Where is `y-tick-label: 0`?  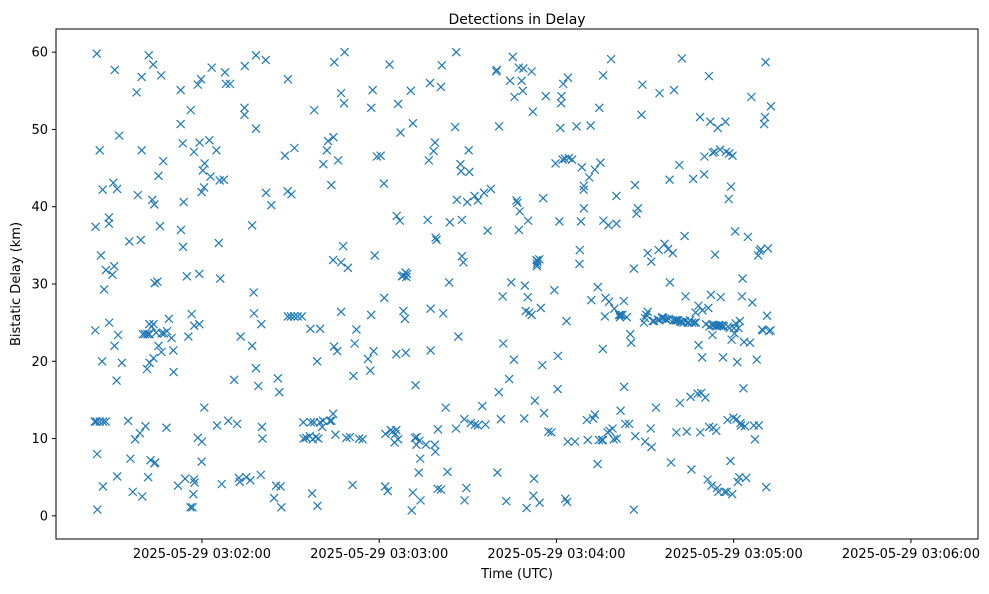 y-tick-label: 0 is located at coordinates (44, 516).